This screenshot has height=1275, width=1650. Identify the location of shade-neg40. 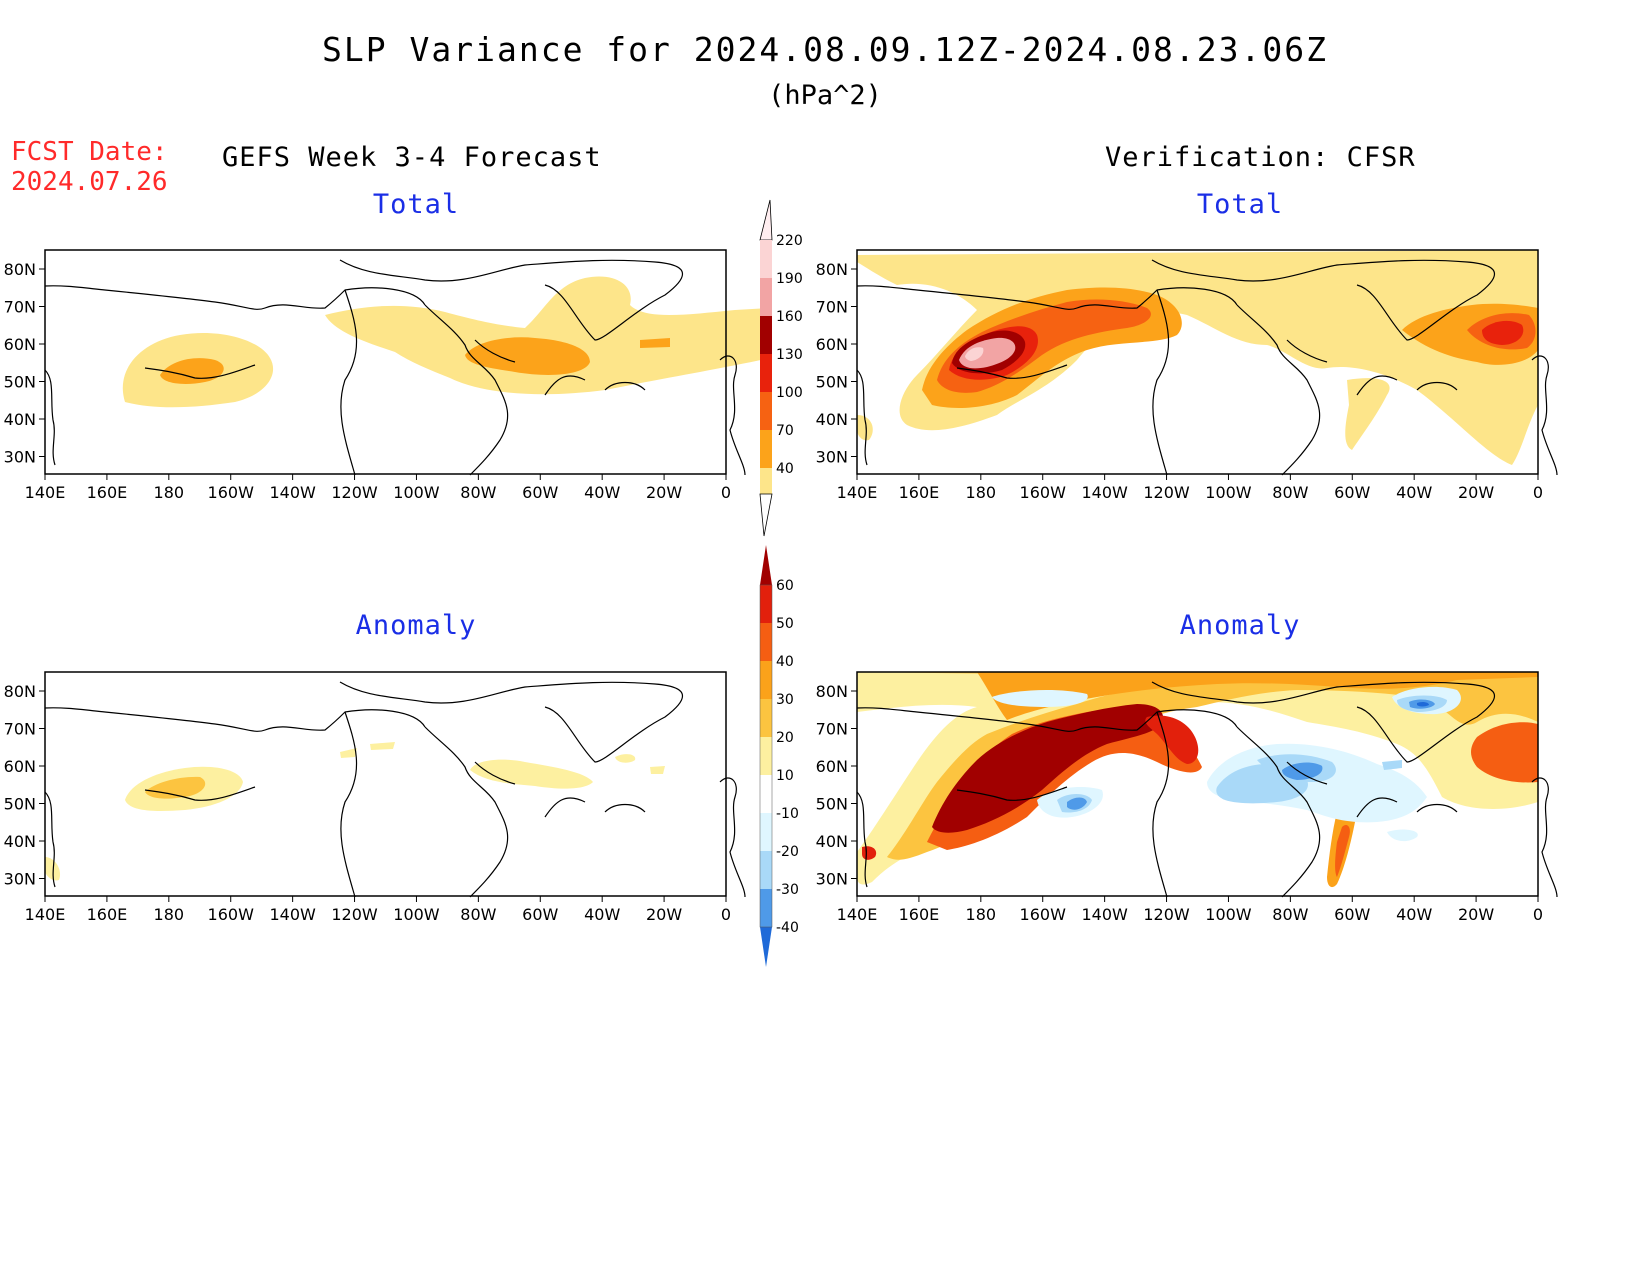
(1423, 704).